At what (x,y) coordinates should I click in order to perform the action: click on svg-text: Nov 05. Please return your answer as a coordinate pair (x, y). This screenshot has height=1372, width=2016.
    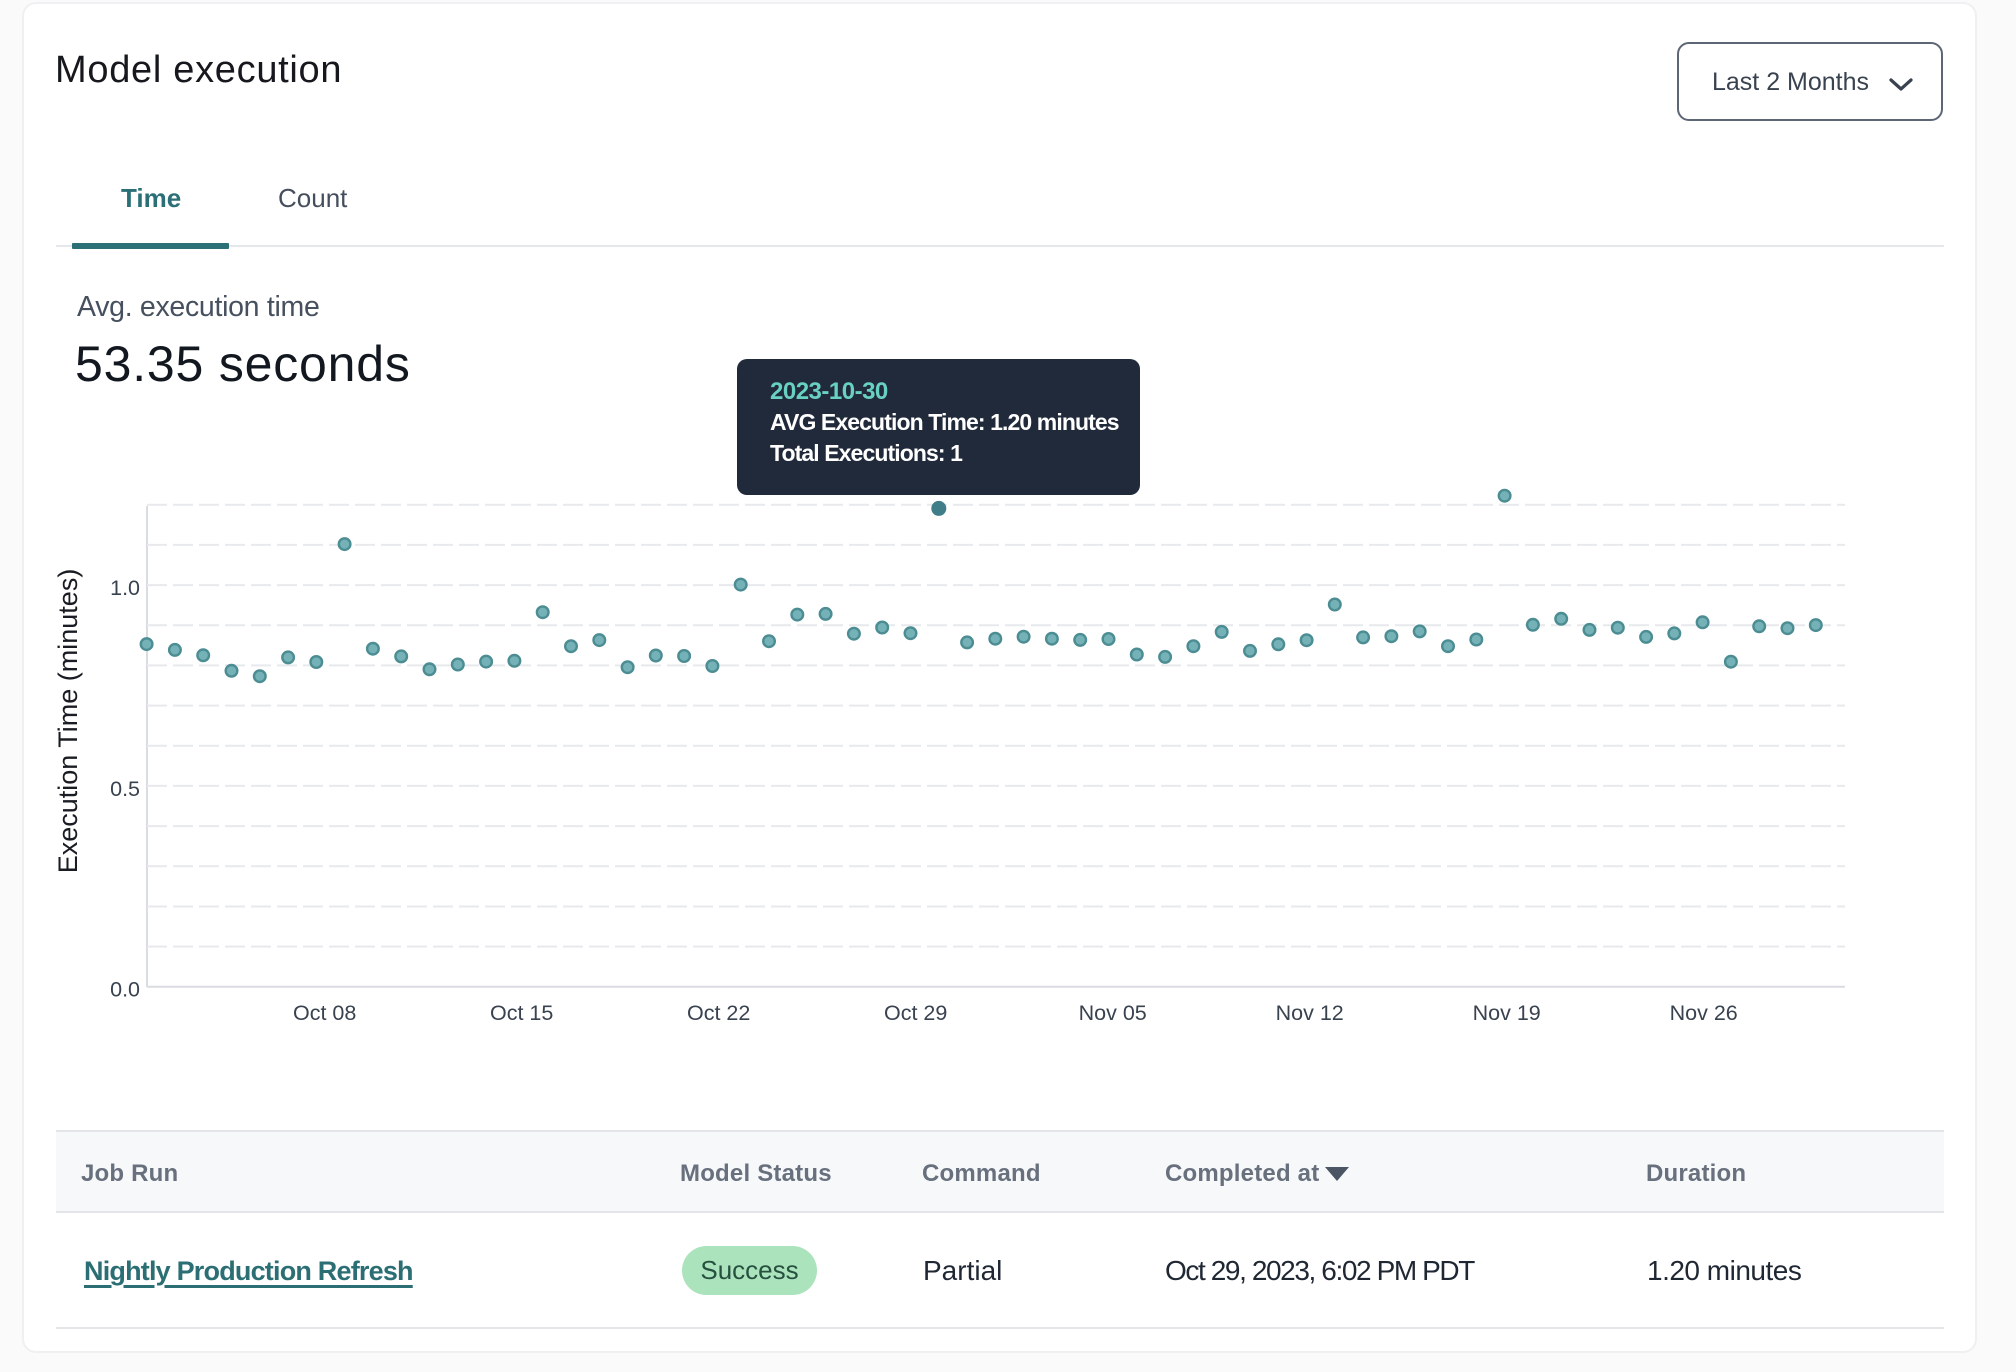
    Looking at the image, I should click on (1113, 1013).